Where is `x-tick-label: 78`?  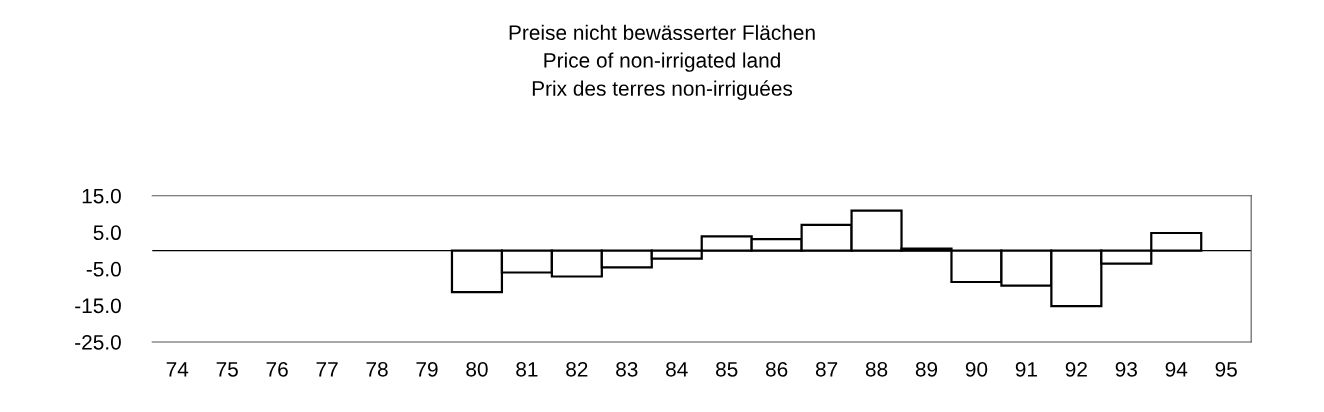 x-tick-label: 78 is located at coordinates (377, 369).